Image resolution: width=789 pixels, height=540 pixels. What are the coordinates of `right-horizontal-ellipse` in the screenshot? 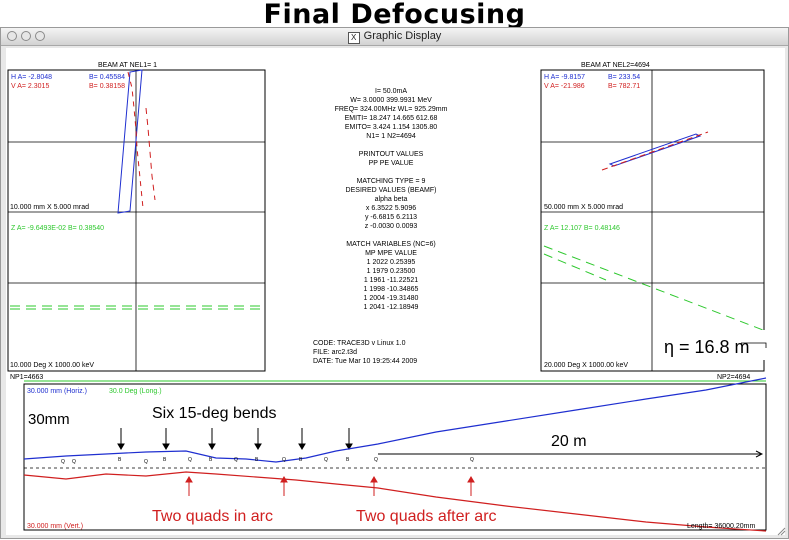 It's located at (655, 150).